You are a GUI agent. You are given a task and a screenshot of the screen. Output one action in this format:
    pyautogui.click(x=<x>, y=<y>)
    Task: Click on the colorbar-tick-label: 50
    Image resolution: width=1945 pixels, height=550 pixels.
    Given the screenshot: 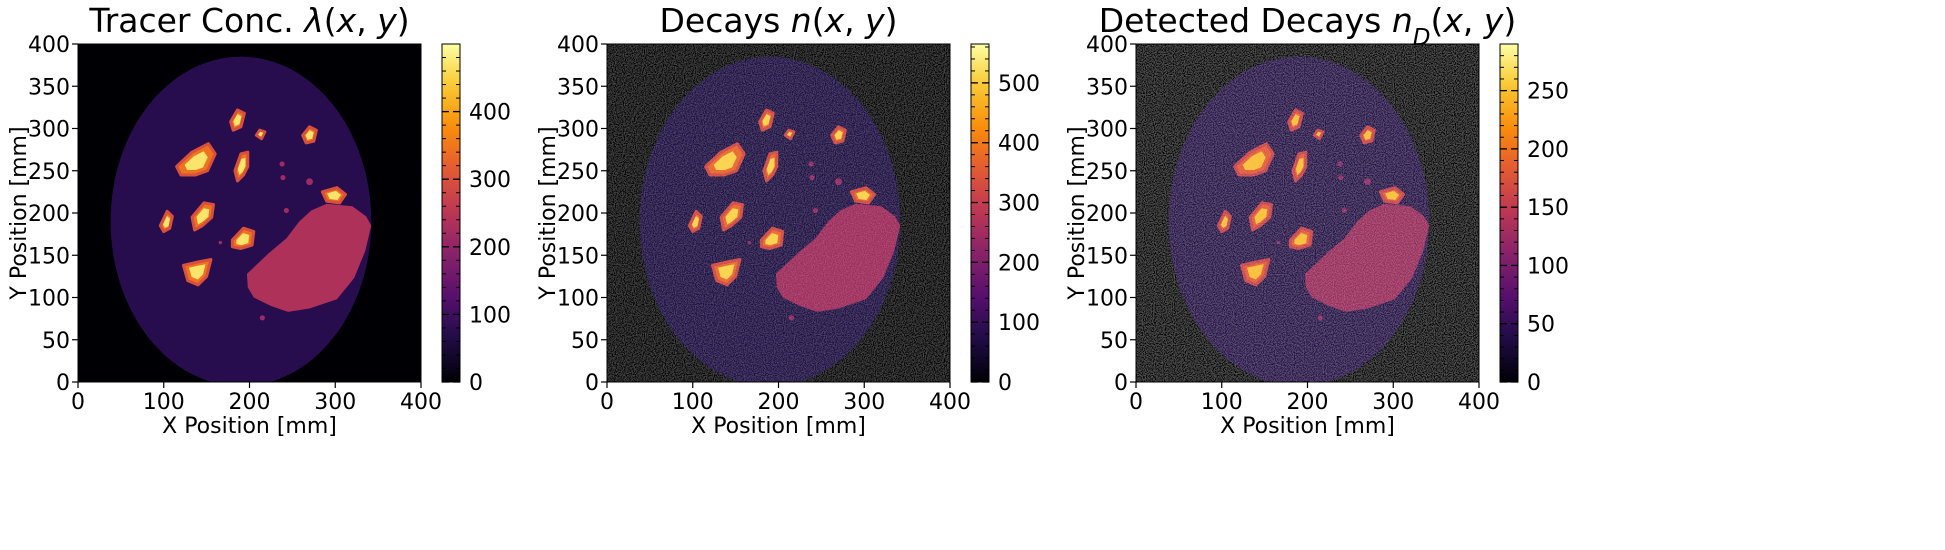 What is the action you would take?
    pyautogui.click(x=1541, y=325)
    